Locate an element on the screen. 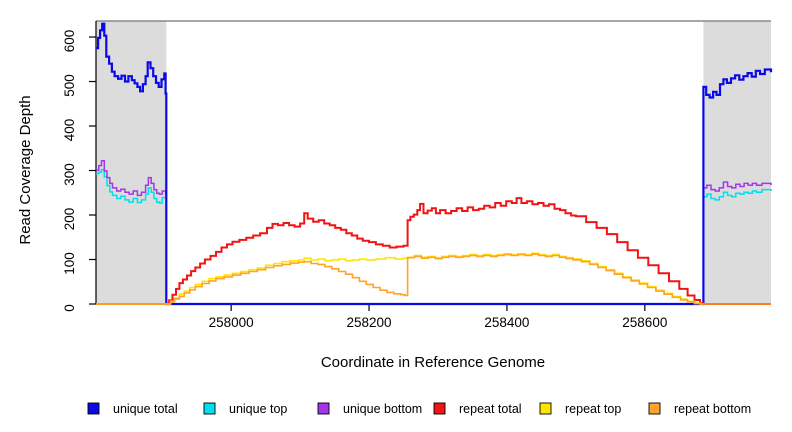 This screenshot has height=432, width=792. x-tick-label: 258200 is located at coordinates (369, 322).